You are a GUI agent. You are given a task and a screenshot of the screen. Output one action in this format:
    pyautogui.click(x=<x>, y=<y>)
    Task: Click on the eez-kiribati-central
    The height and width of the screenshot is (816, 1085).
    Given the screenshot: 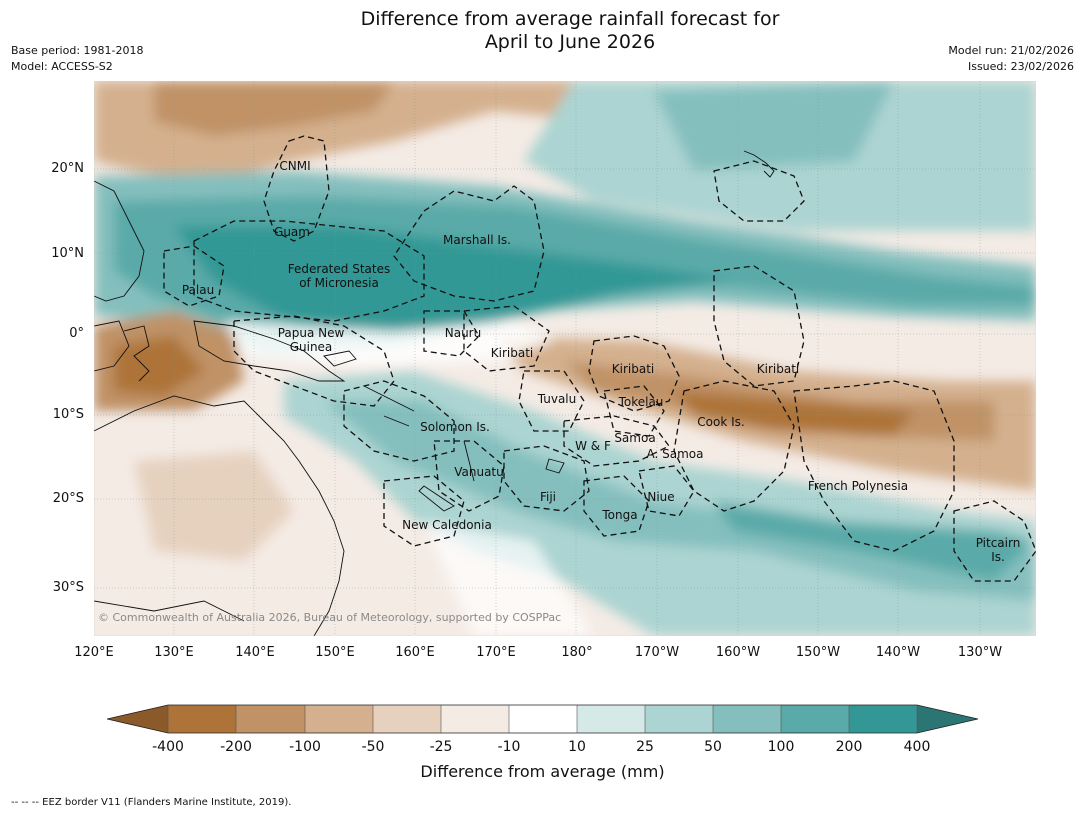 What is the action you would take?
    pyautogui.click(x=634, y=373)
    